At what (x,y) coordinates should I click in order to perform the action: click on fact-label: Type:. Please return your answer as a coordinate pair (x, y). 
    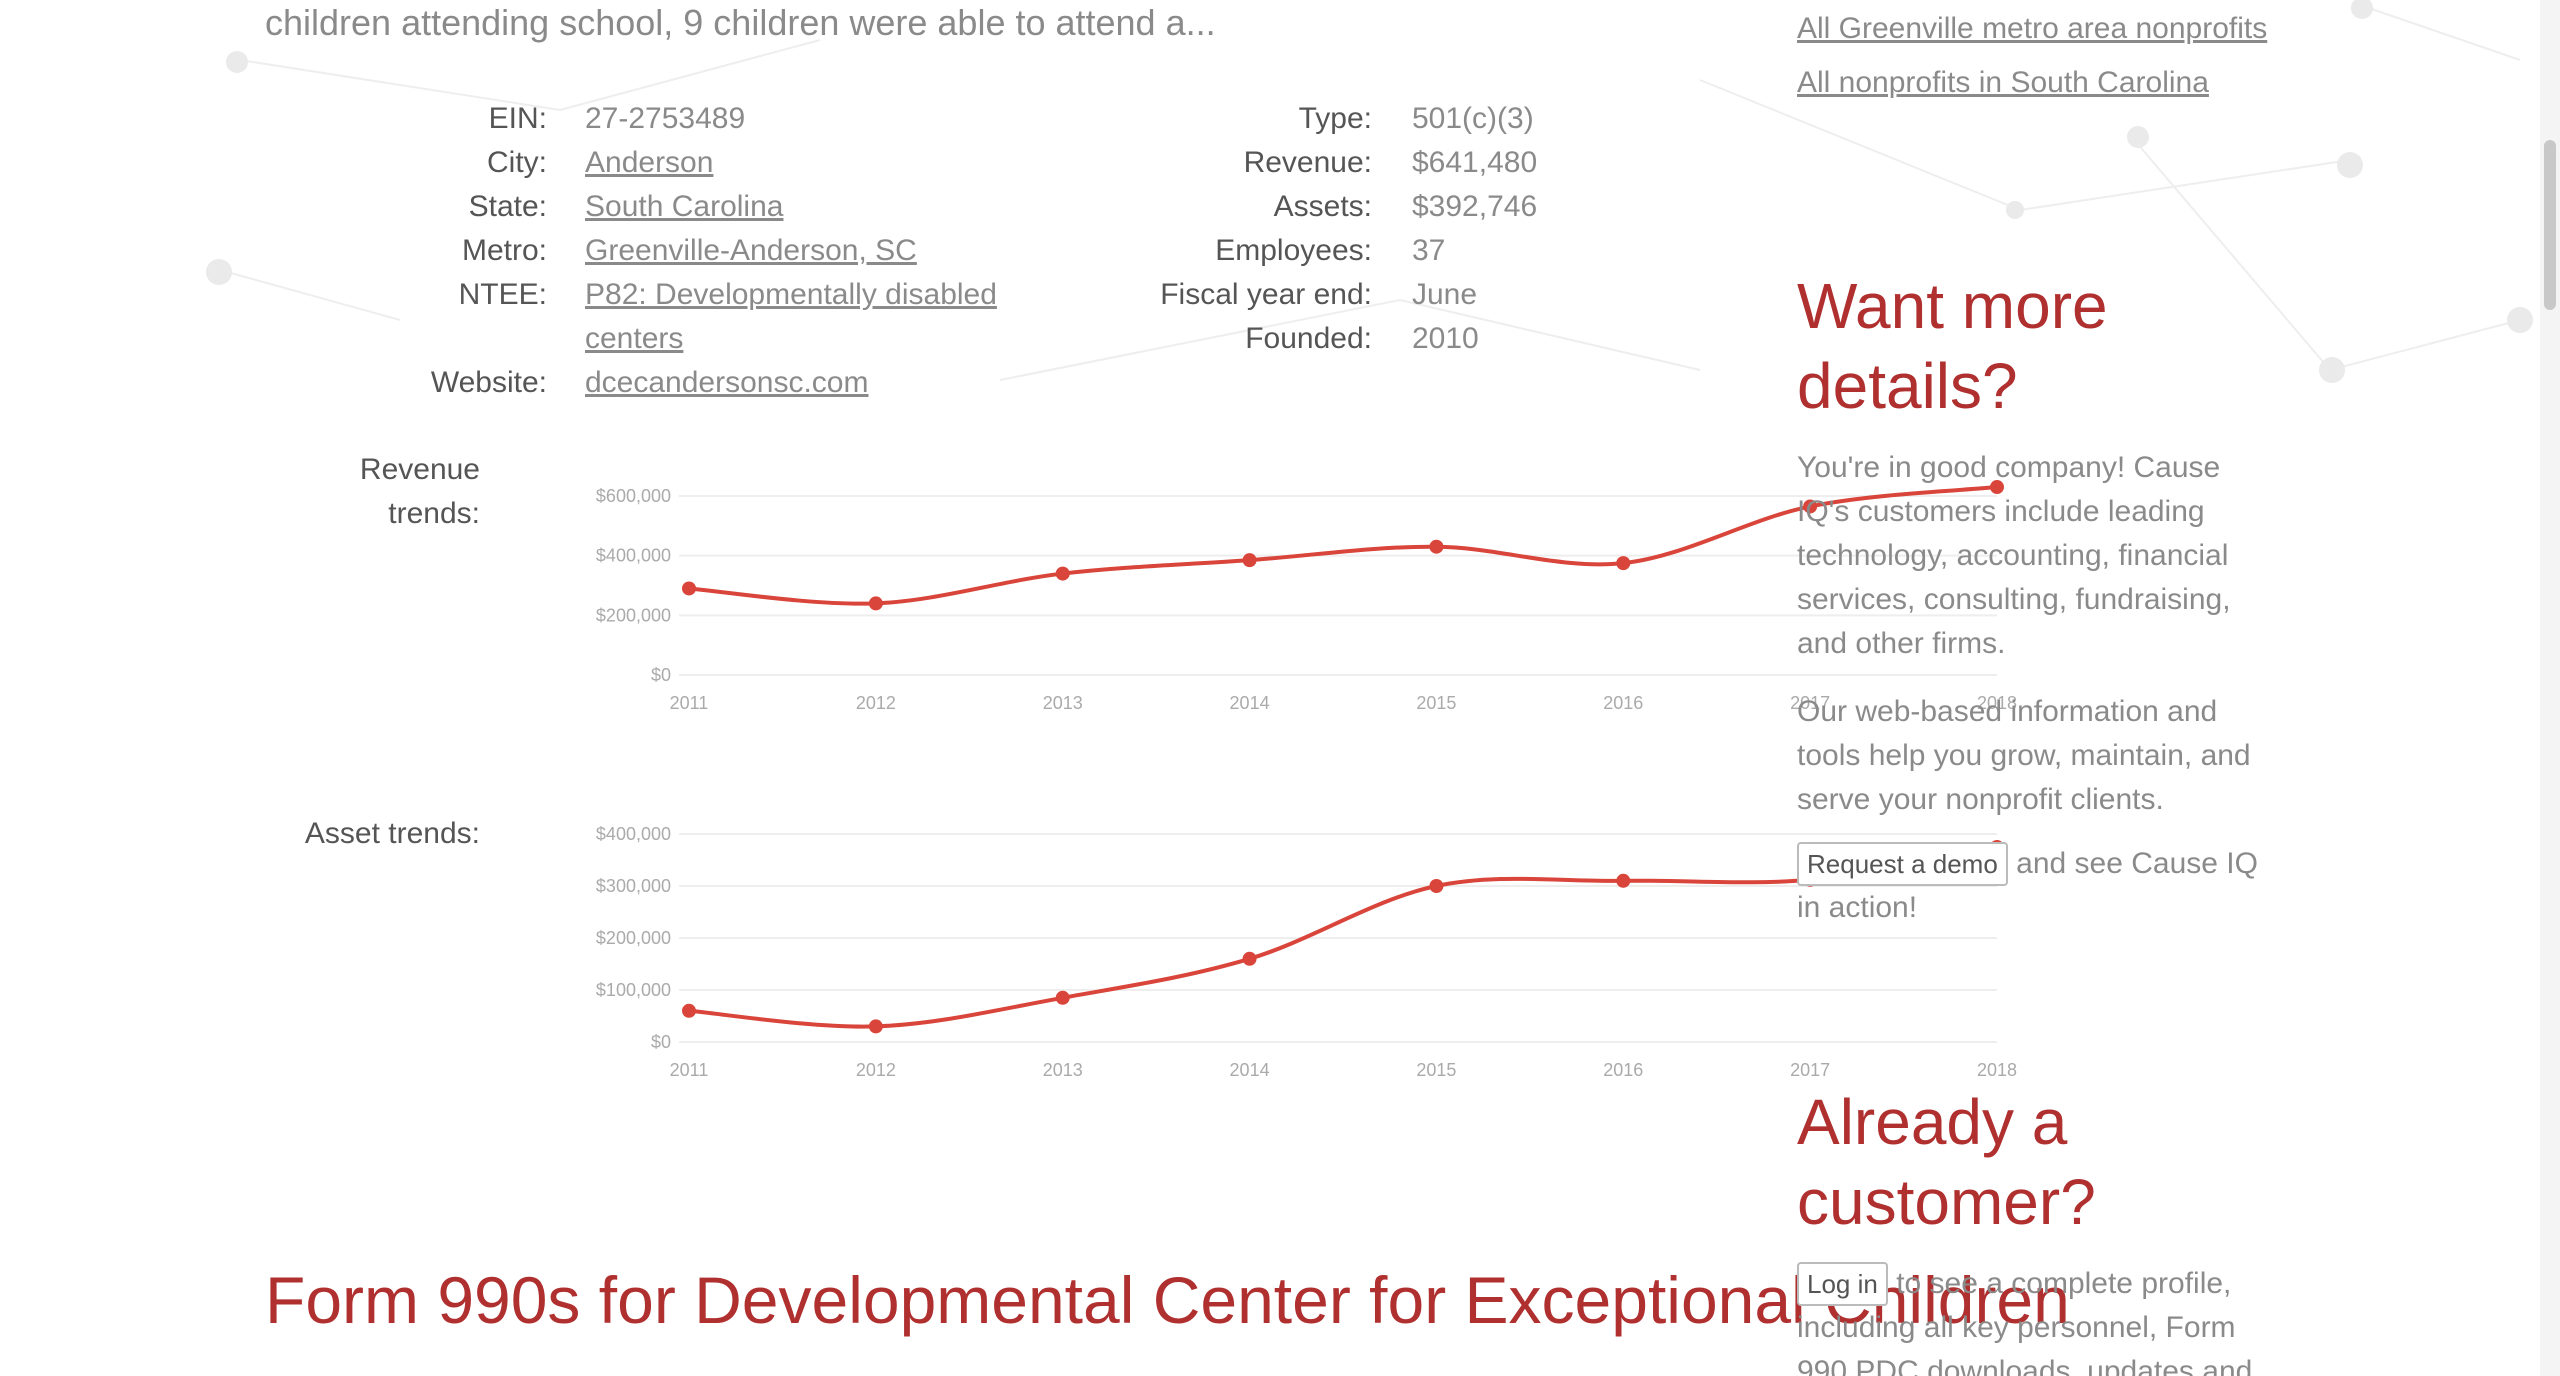
    Looking at the image, I should click on (1335, 118).